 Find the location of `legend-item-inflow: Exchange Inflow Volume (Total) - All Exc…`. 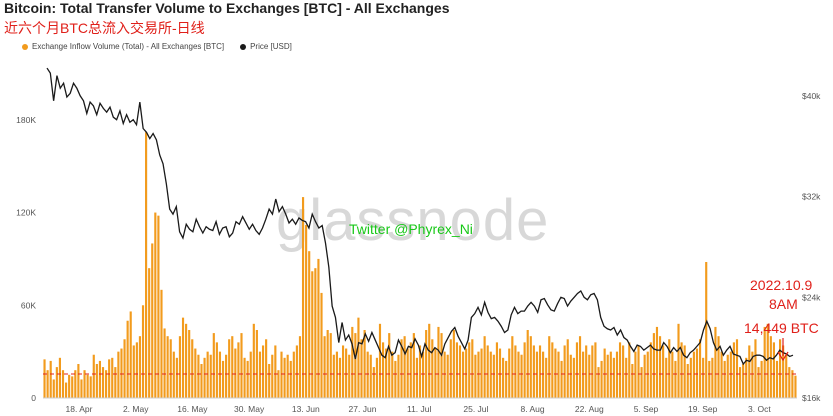

legend-item-inflow: Exchange Inflow Volume (Total) - All Exc… is located at coordinates (123, 46).